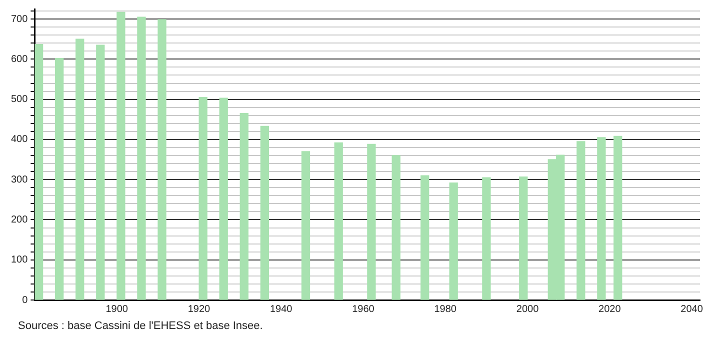 This screenshot has height=340, width=710. What do you see at coordinates (140, 326) in the screenshot?
I see `source-note: Sources : base Cassini de l'EHESS et base Insee.` at bounding box center [140, 326].